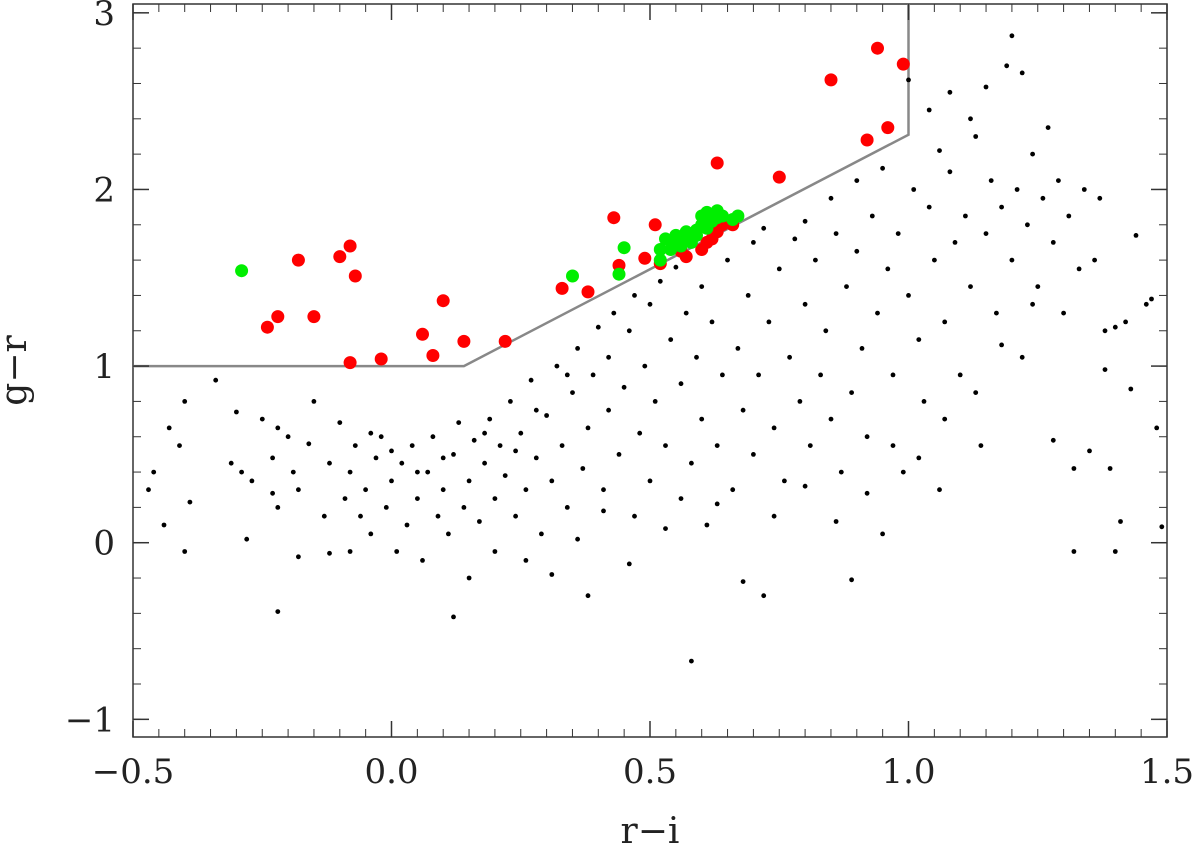  I want to click on x-tick-label: 0.5, so click(650, 772).